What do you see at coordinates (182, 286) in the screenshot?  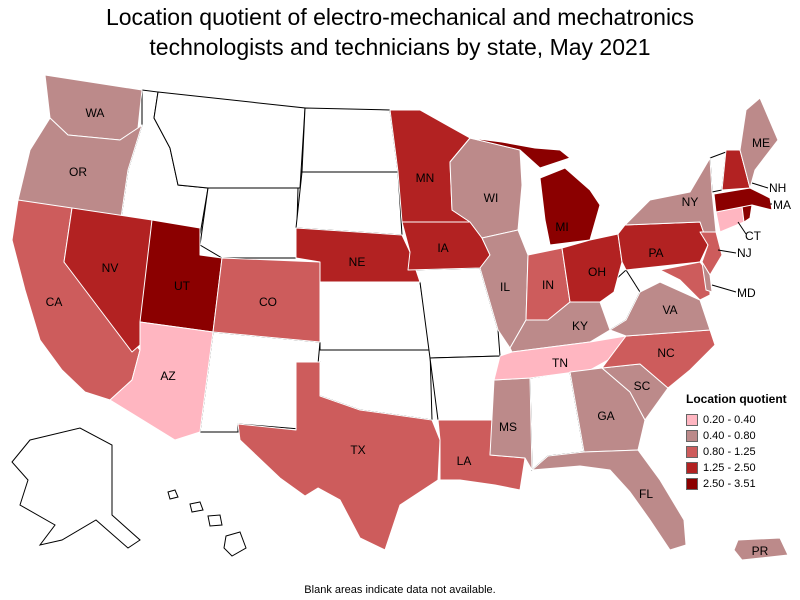 I see `label-UT: UT` at bounding box center [182, 286].